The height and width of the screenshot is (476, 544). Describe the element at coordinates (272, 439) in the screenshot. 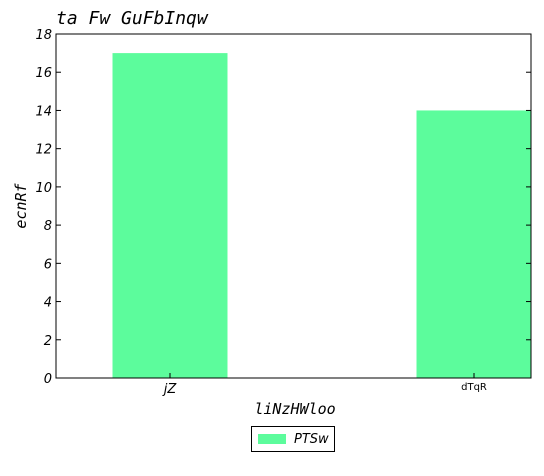

I see `legend-swatch` at that location.